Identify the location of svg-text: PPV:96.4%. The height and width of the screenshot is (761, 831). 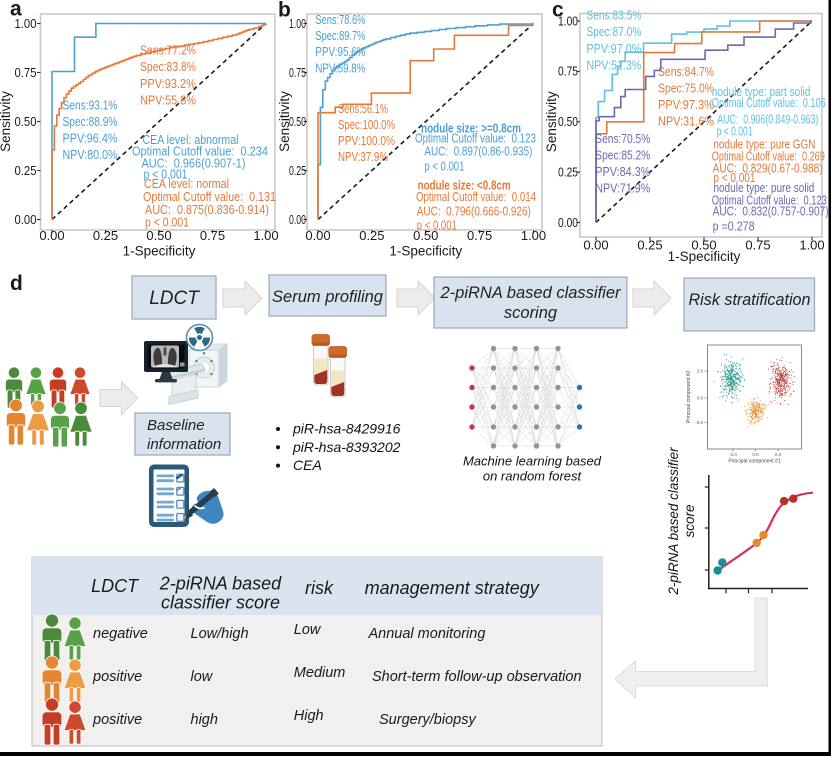
(90, 138).